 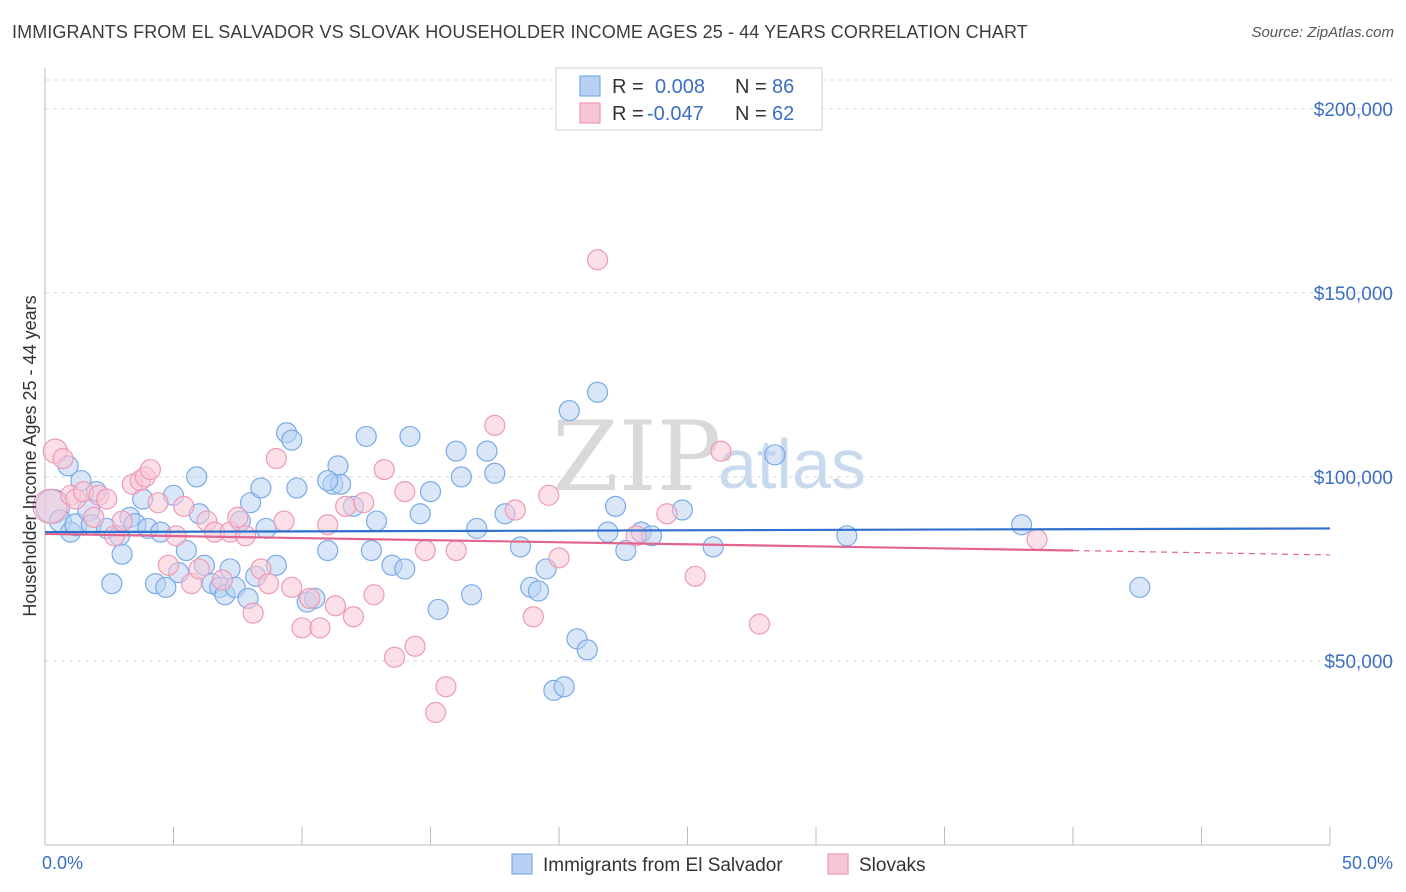 I want to click on series-legend: Immigrants from El Salvador Slovaks, so click(x=718, y=864).